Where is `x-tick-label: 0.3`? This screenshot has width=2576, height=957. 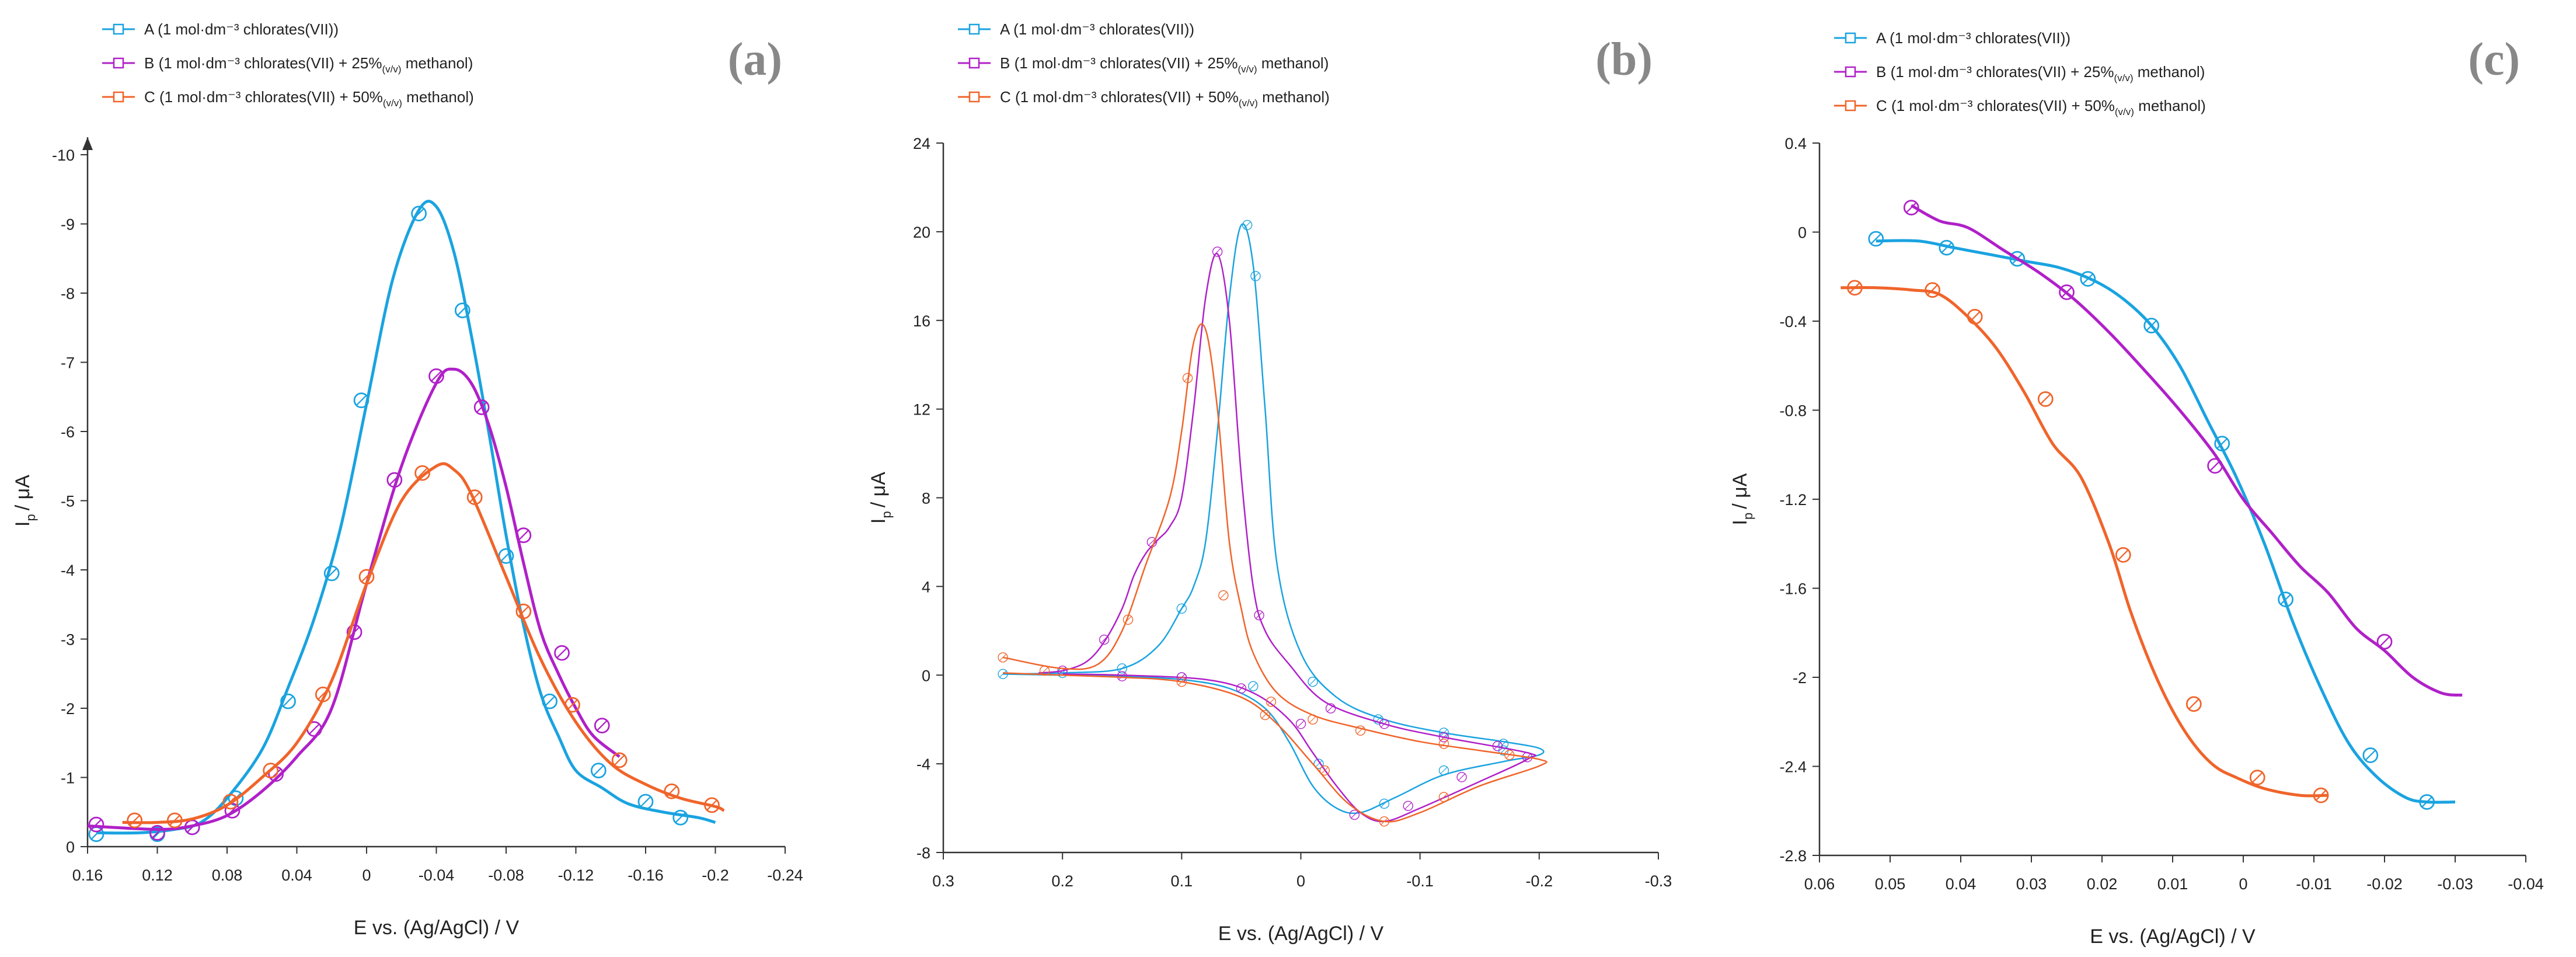
x-tick-label: 0.3 is located at coordinates (943, 881).